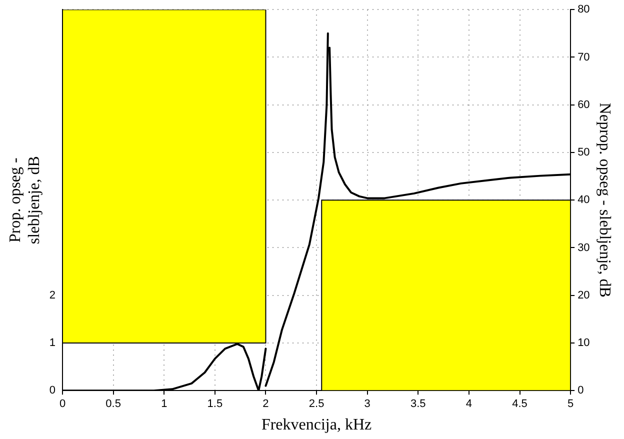 The image size is (624, 439). I want to click on x-tick-label: 3.5, so click(418, 404).